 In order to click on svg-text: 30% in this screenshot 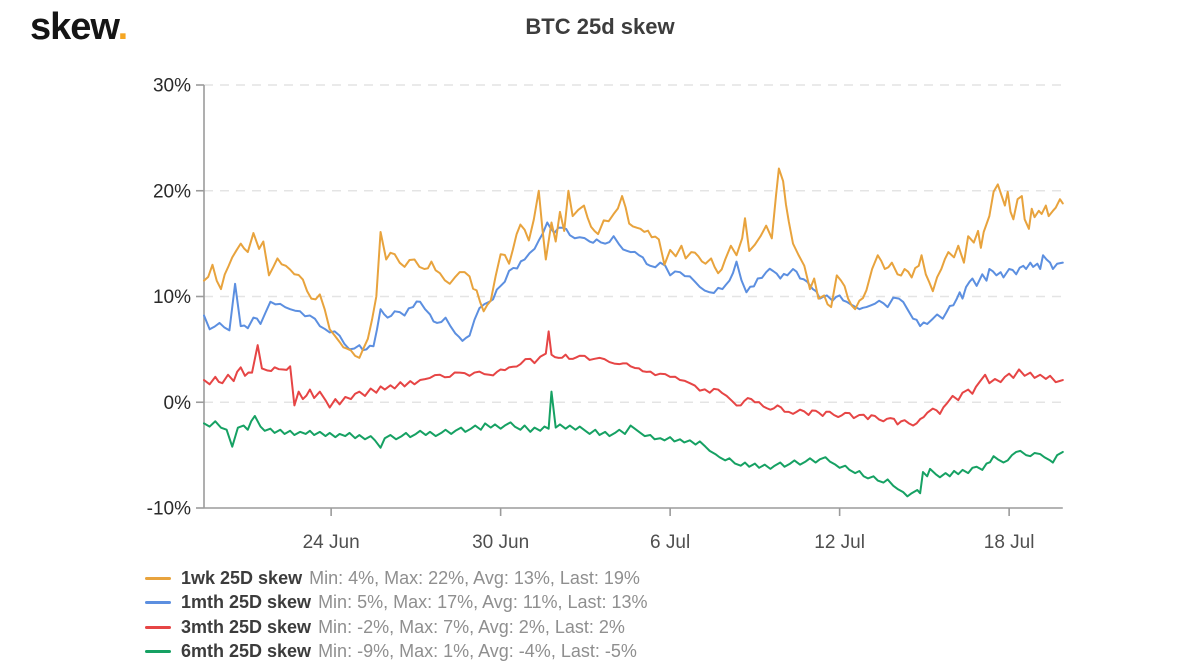, I will do `click(172, 86)`.